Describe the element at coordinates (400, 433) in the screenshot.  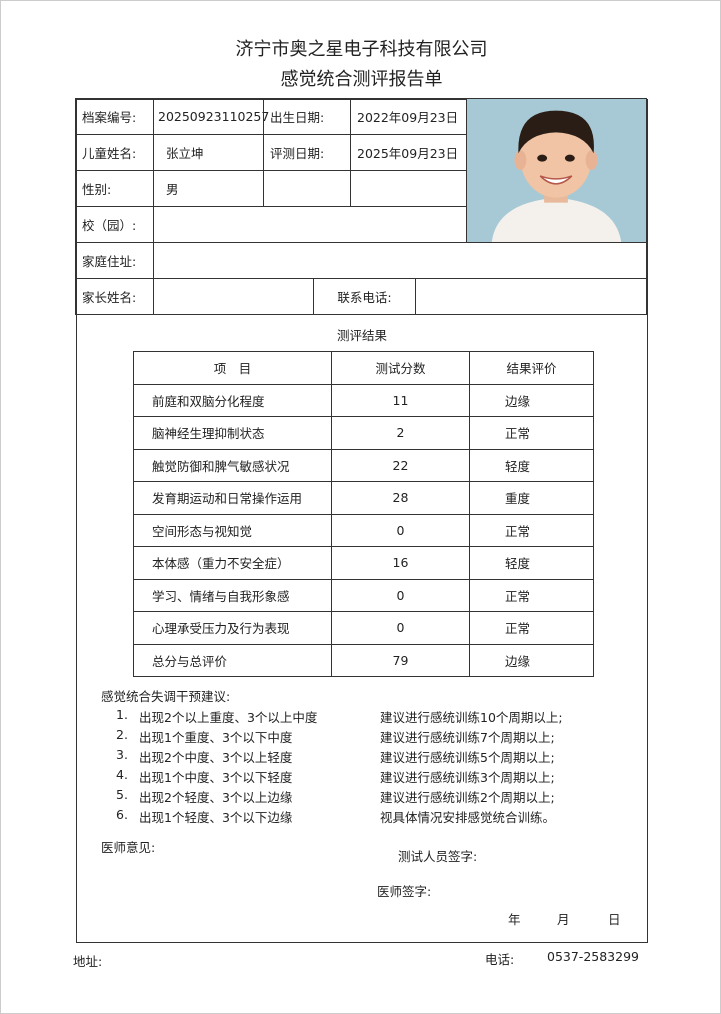
I see `result-score: 2` at that location.